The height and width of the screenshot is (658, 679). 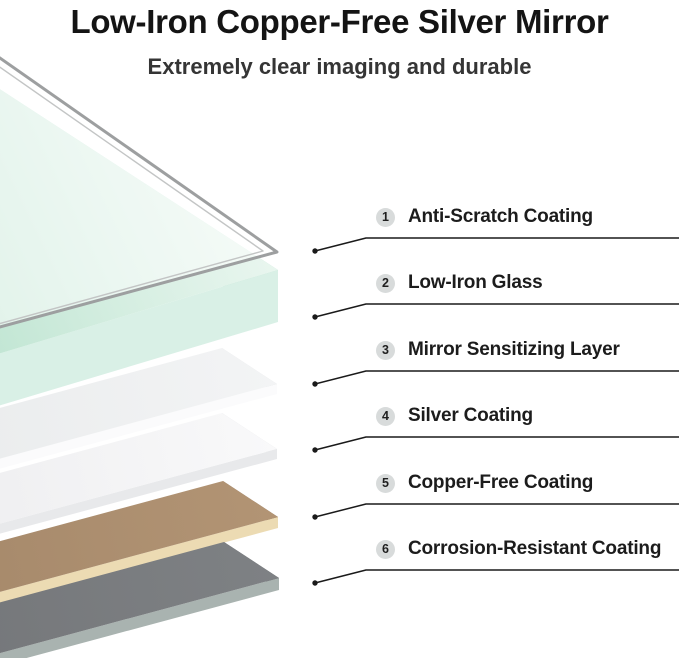 What do you see at coordinates (470, 415) in the screenshot?
I see `layer-label: Silver Coating` at bounding box center [470, 415].